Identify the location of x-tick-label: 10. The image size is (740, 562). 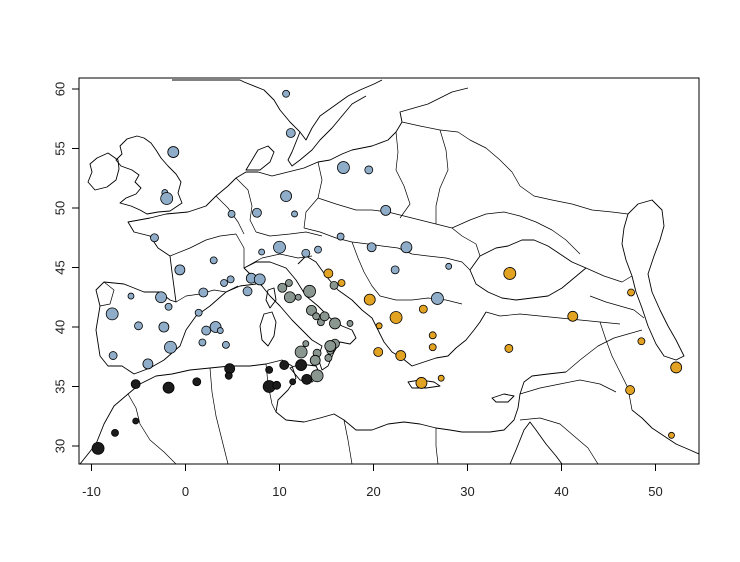
(279, 491).